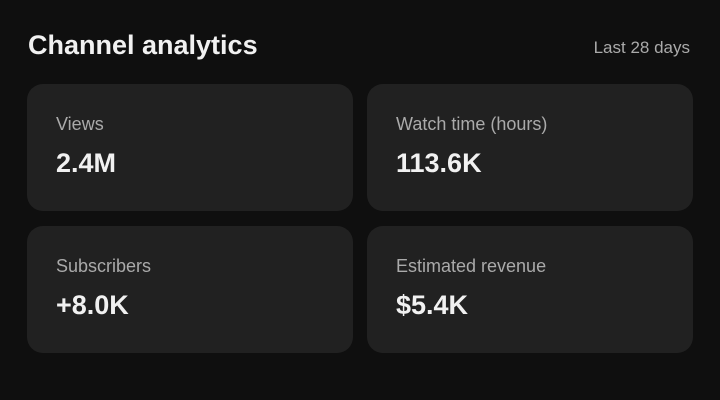  What do you see at coordinates (432, 305) in the screenshot?
I see `metric-value: $5.4K` at bounding box center [432, 305].